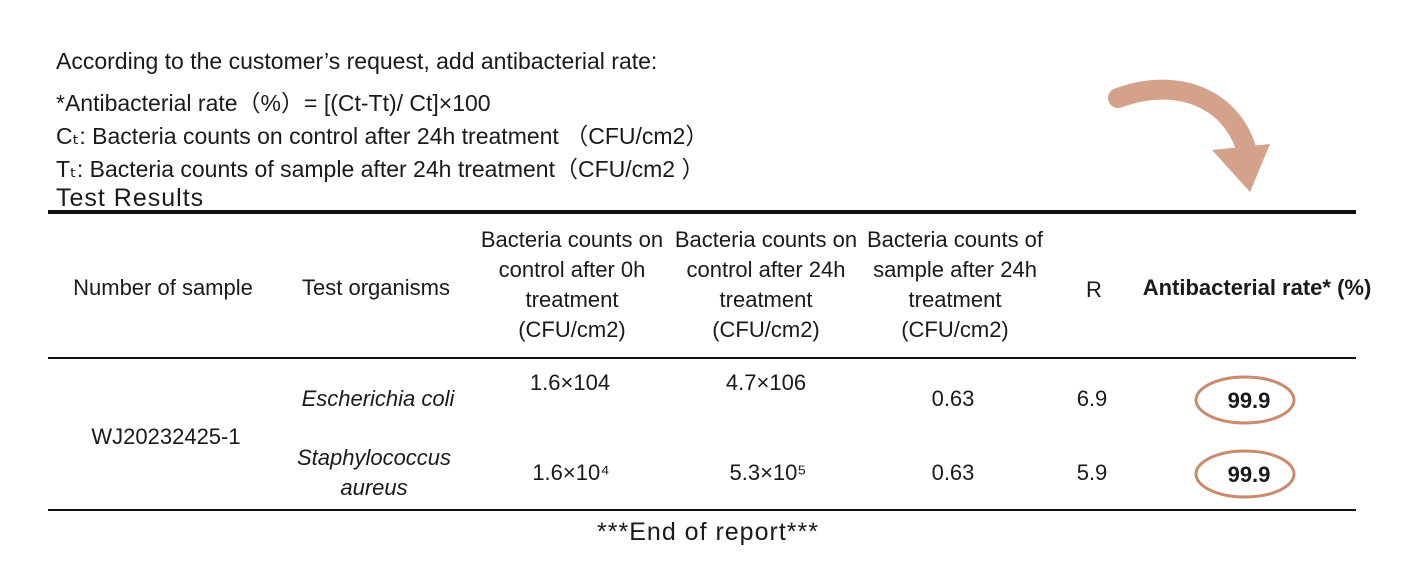 This screenshot has height=572, width=1419. I want to click on arrow-head, so click(1241, 168).